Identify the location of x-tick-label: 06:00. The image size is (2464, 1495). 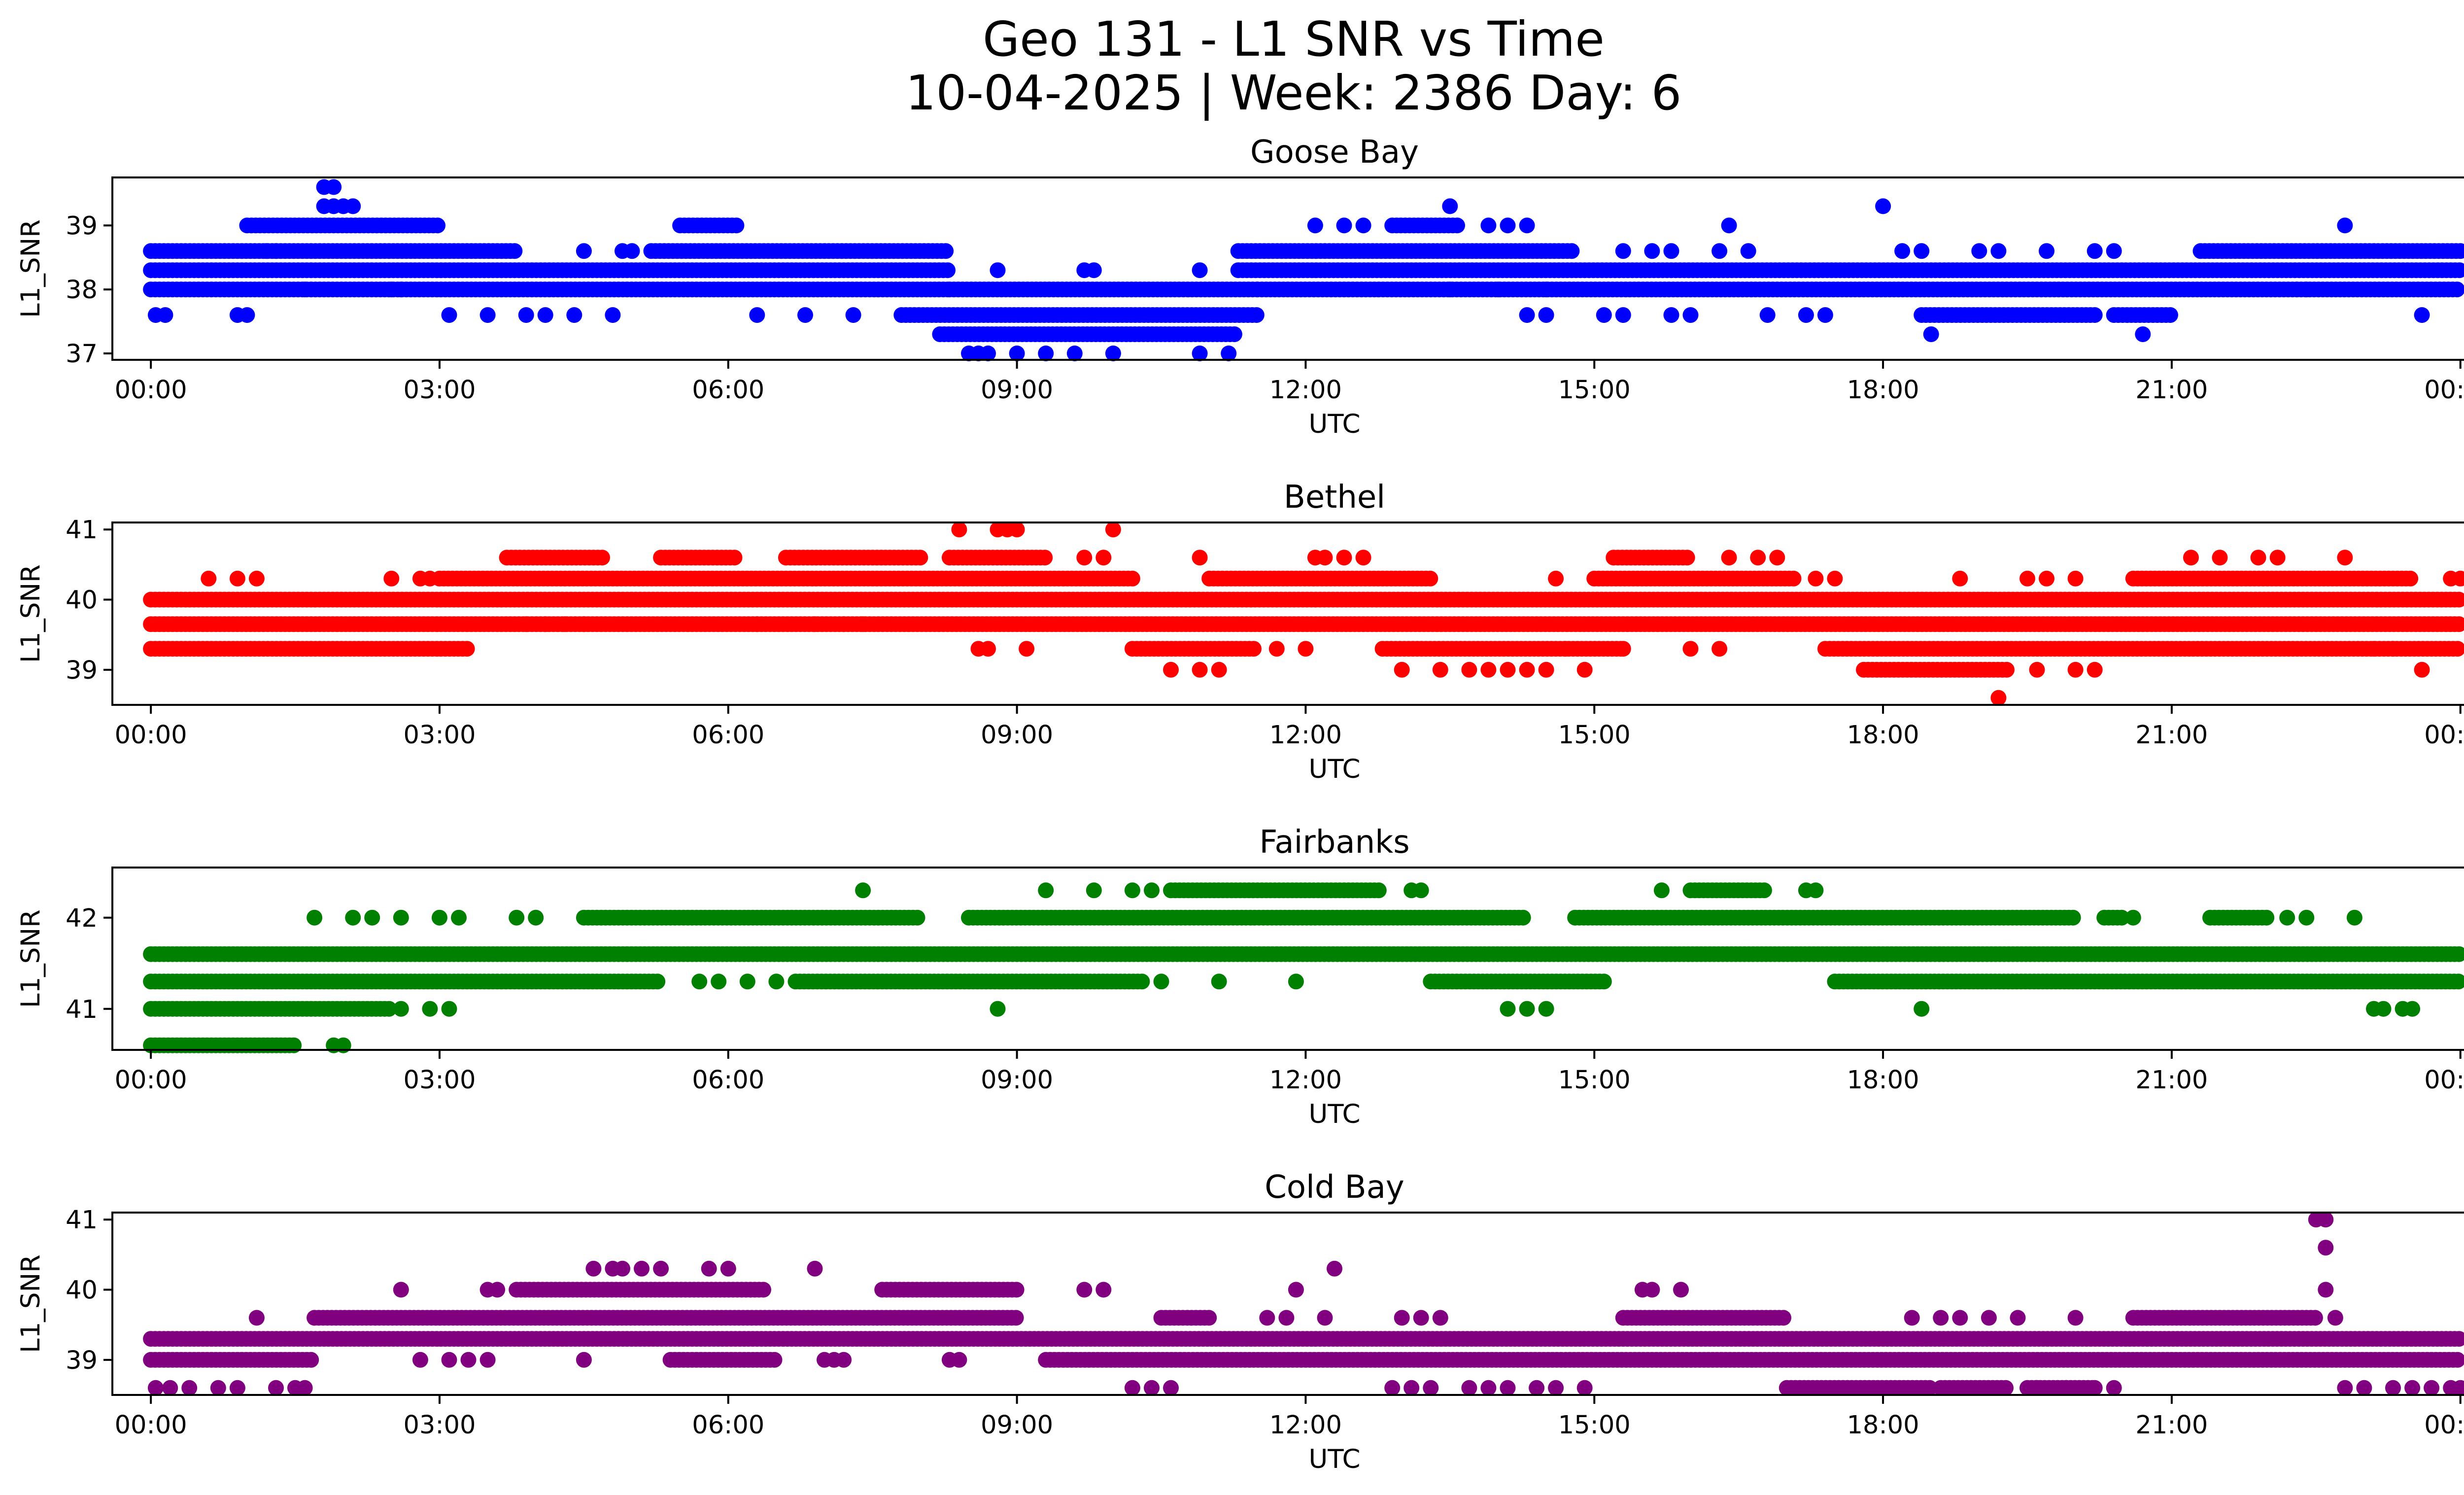
(728, 735).